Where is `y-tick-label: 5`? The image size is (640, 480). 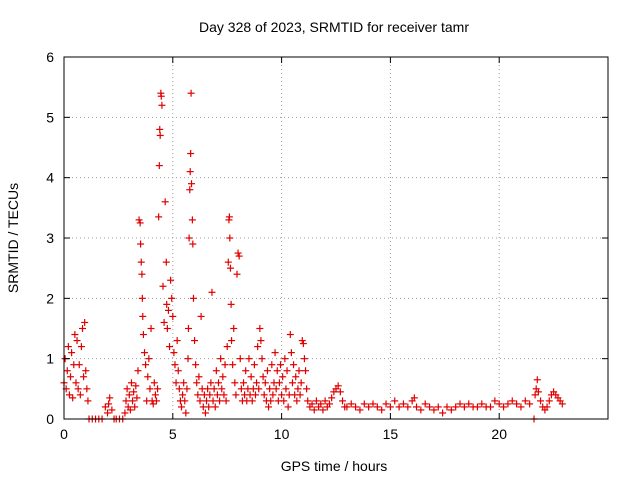 y-tick-label: 5 is located at coordinates (50, 117).